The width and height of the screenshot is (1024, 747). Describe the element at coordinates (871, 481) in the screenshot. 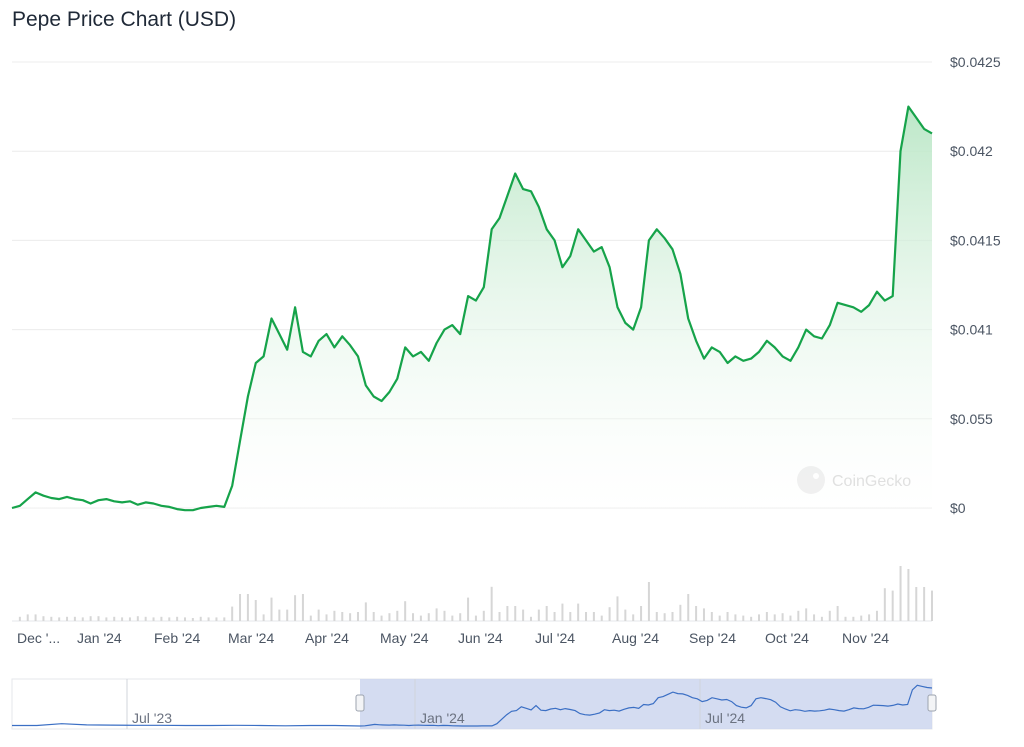

I see `watermark-text: CoinGecko` at that location.